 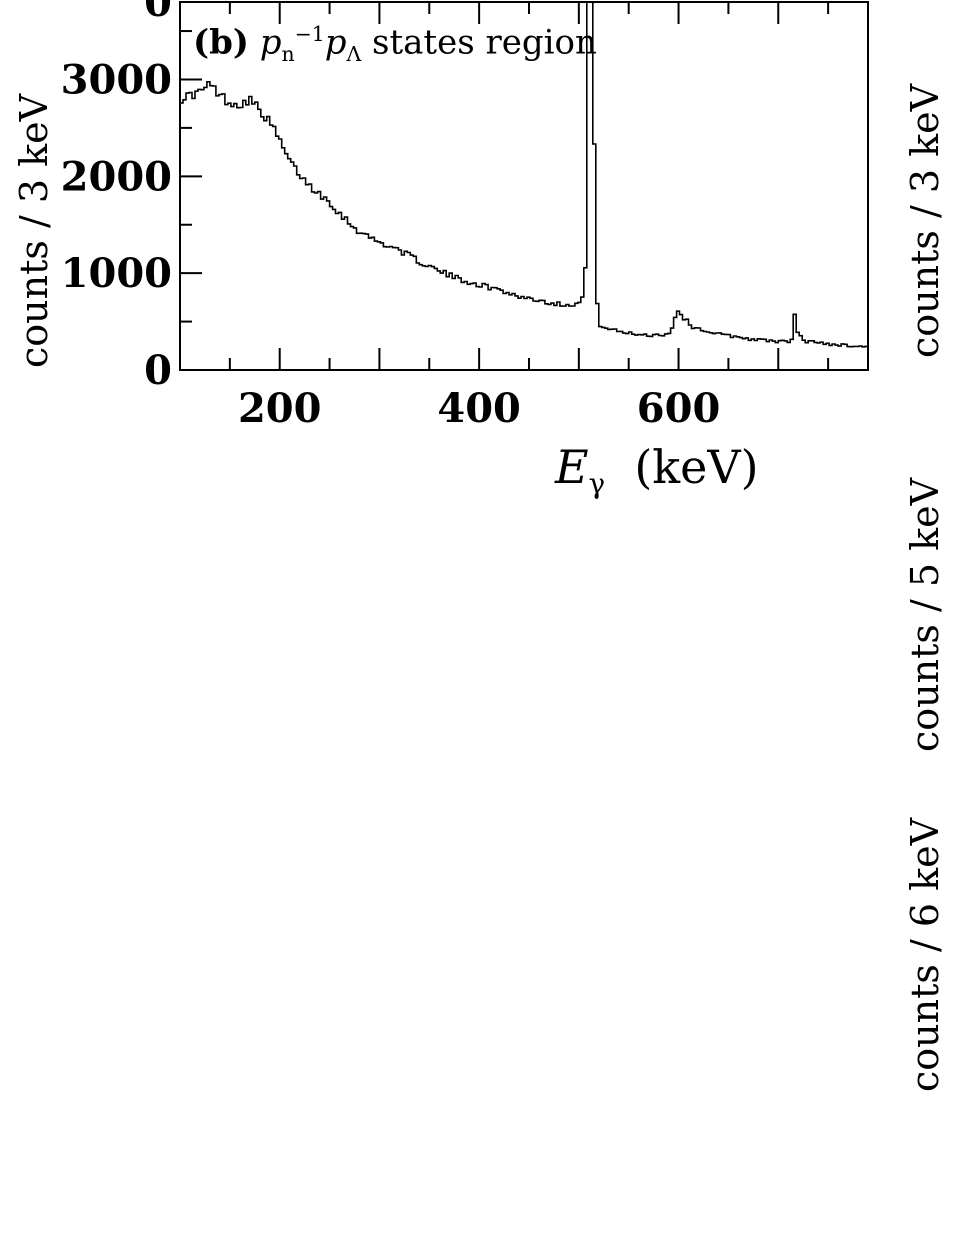 What do you see at coordinates (116, 79) in the screenshot?
I see `y-tick-label: 3000` at bounding box center [116, 79].